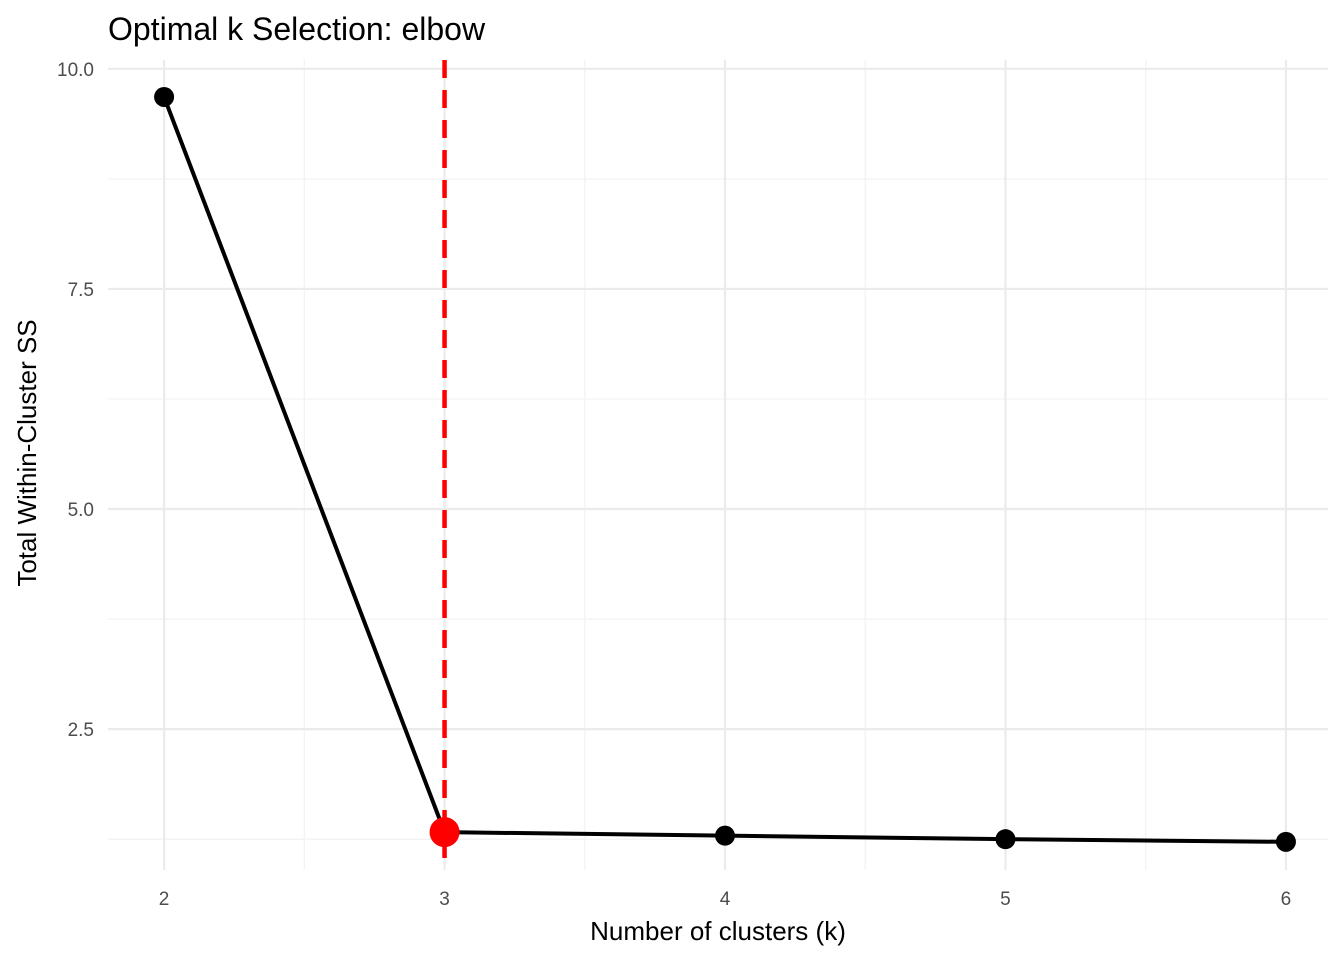  I want to click on y-tick-label: 2.5, so click(81, 730).